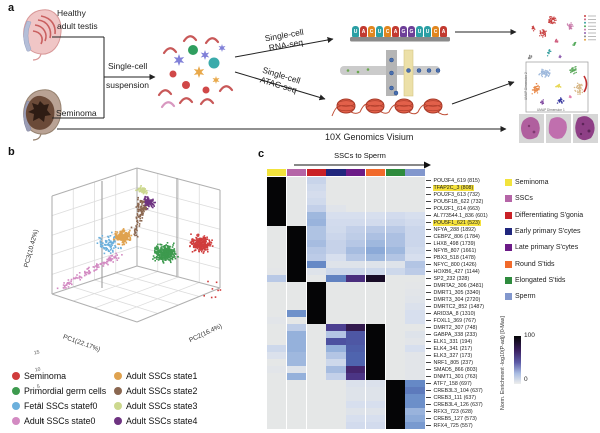 This screenshot has height=433, width=600. What do you see at coordinates (558, 128) in the screenshot?
I see `visium-tissue-thumbnails` at bounding box center [558, 128].